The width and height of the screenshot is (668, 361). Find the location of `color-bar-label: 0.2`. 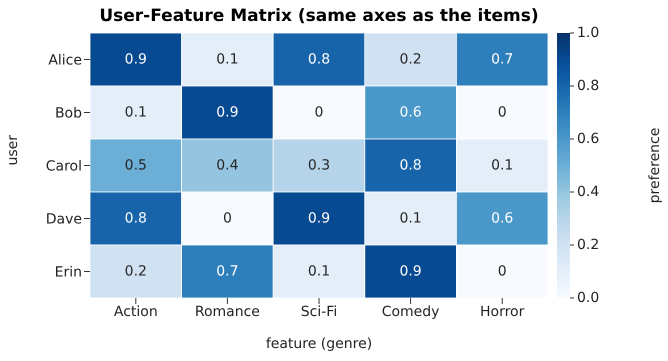

color-bar-label: 0.2 is located at coordinates (588, 245).